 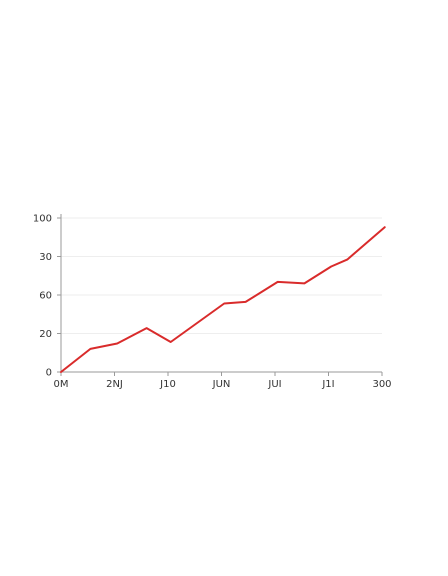 I want to click on y-tick-label: 0, so click(x=49, y=373).